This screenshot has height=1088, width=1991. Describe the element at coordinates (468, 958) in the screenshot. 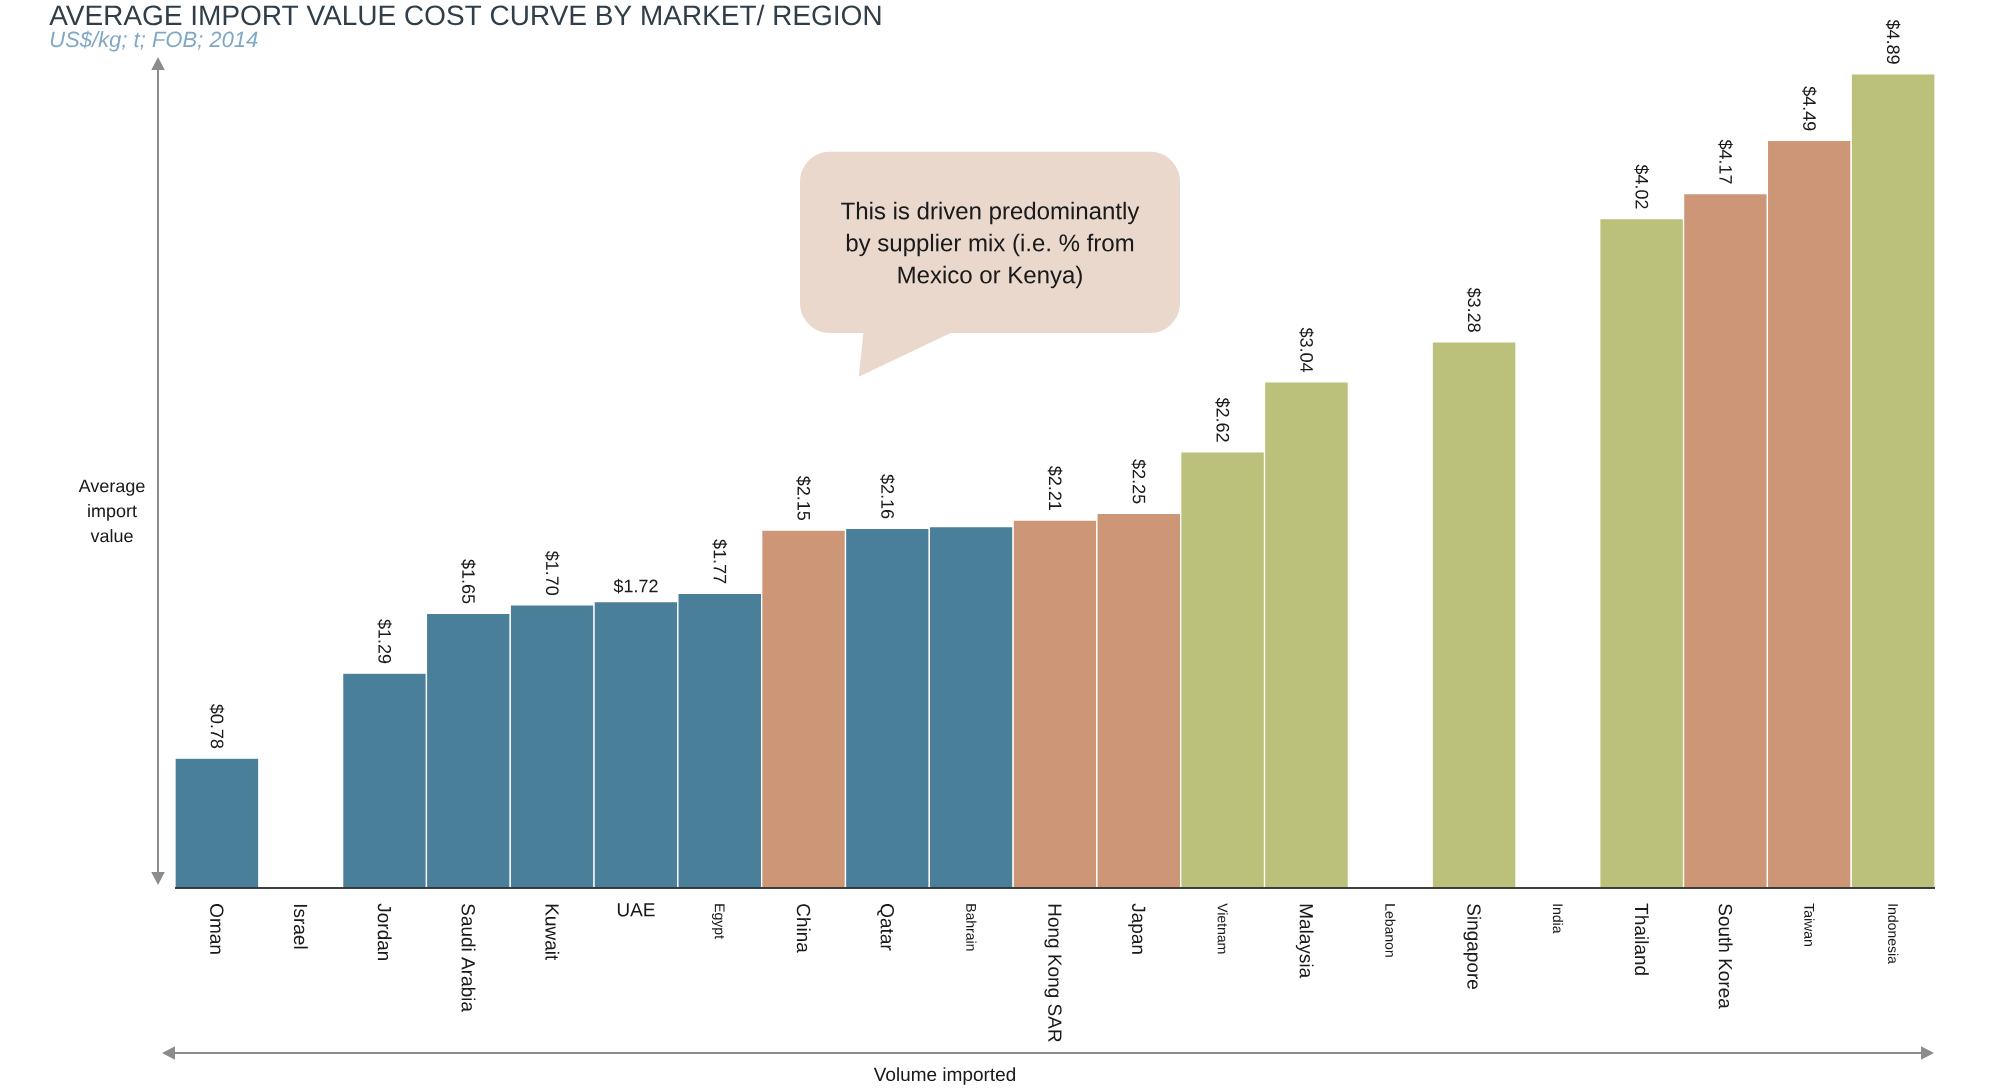

I see `x-tick-label: Saudi Arabia` at that location.